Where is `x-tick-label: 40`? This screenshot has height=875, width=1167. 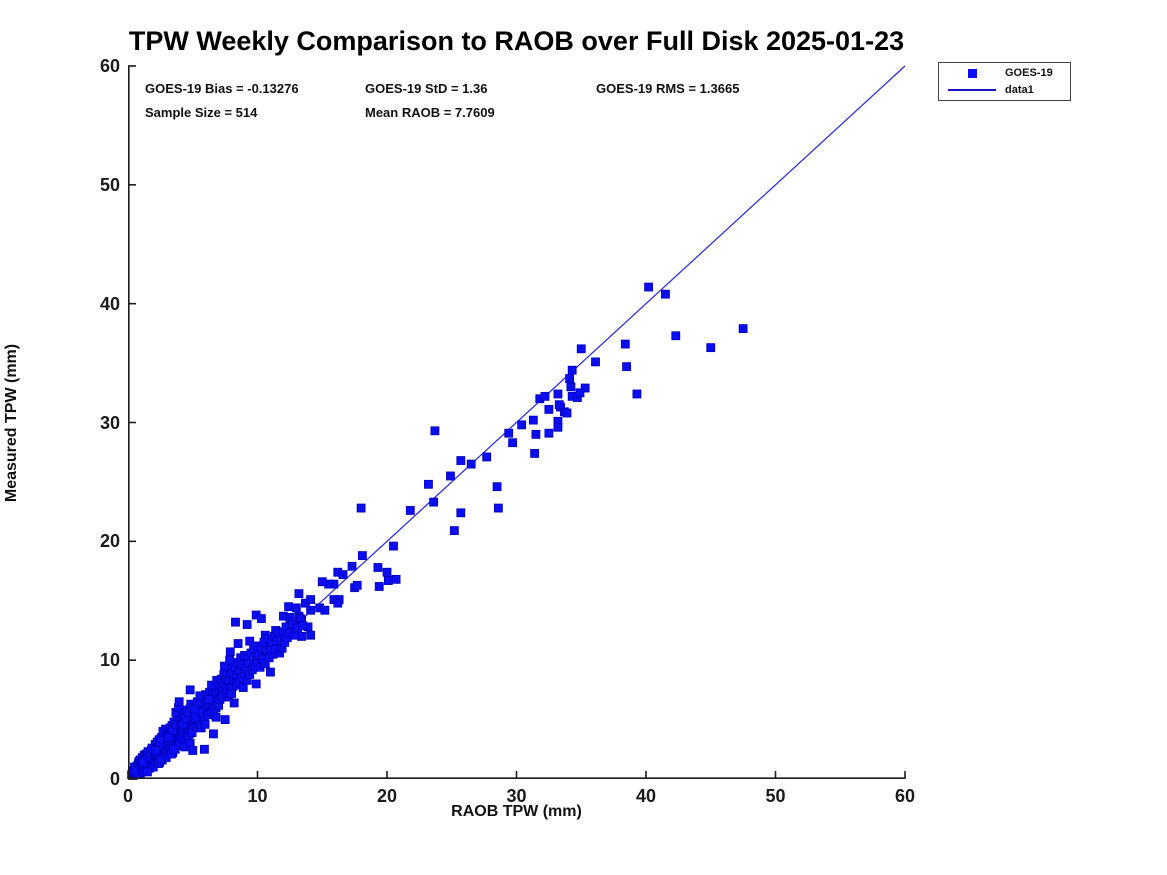
x-tick-label: 40 is located at coordinates (646, 796).